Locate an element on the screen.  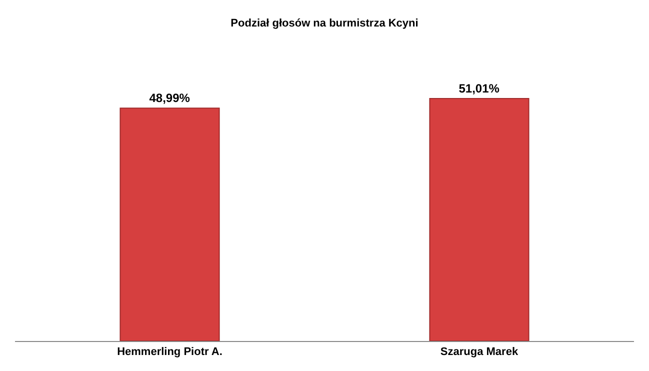
data-label: 48,99% is located at coordinates (169, 98).